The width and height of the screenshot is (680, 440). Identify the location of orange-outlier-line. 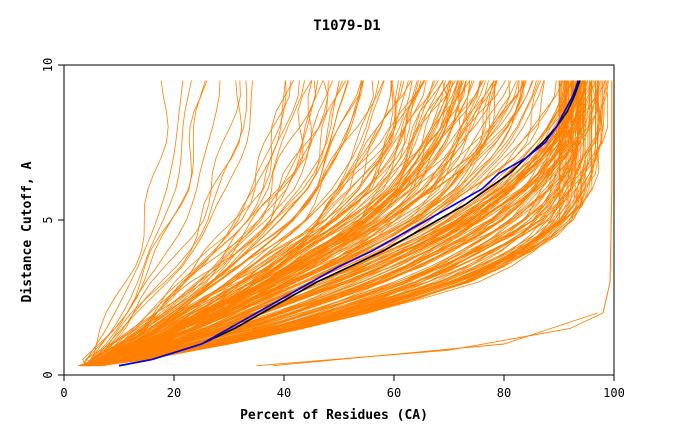
(435, 339).